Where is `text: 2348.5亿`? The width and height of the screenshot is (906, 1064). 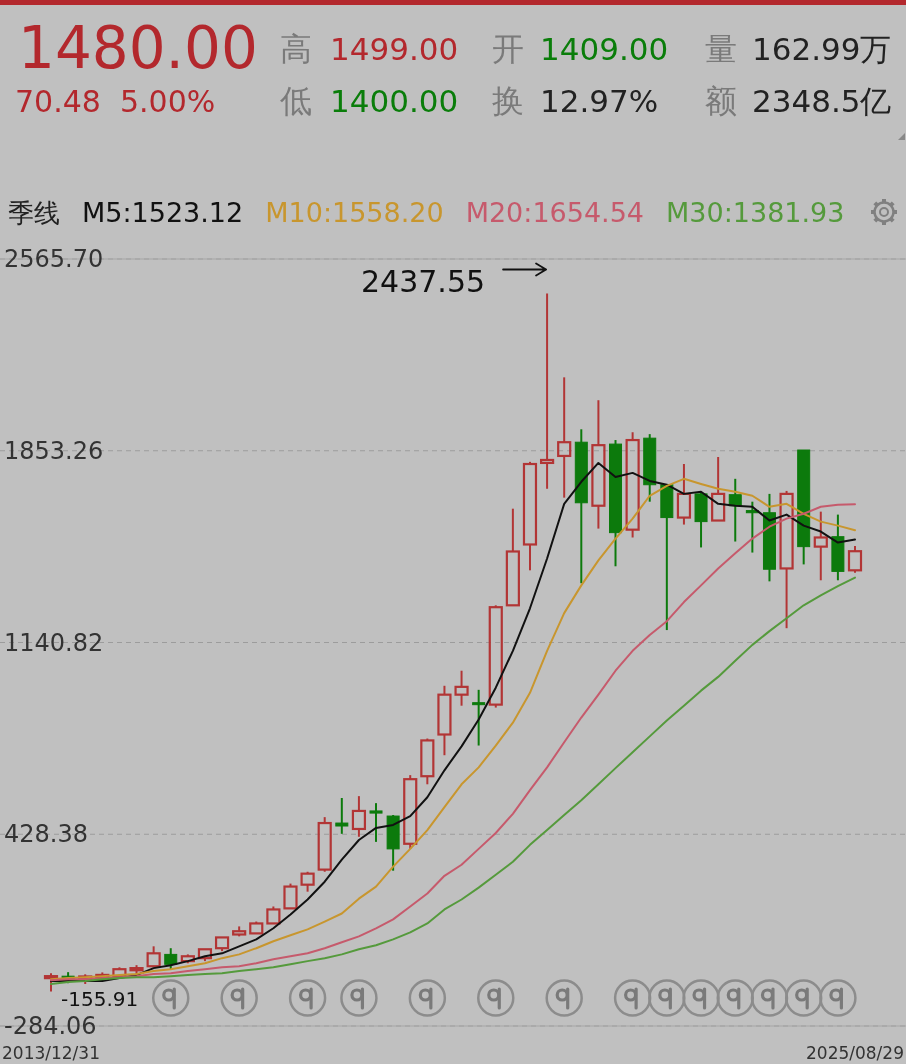 text: 2348.5亿 is located at coordinates (822, 101).